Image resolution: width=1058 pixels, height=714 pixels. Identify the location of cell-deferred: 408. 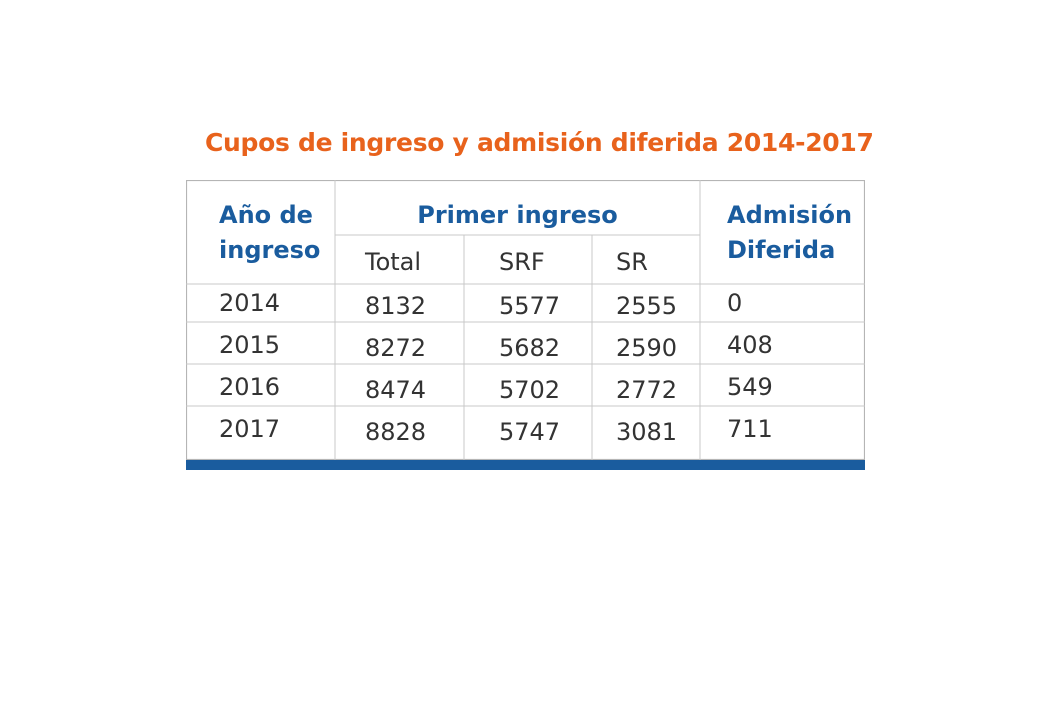
(750, 345).